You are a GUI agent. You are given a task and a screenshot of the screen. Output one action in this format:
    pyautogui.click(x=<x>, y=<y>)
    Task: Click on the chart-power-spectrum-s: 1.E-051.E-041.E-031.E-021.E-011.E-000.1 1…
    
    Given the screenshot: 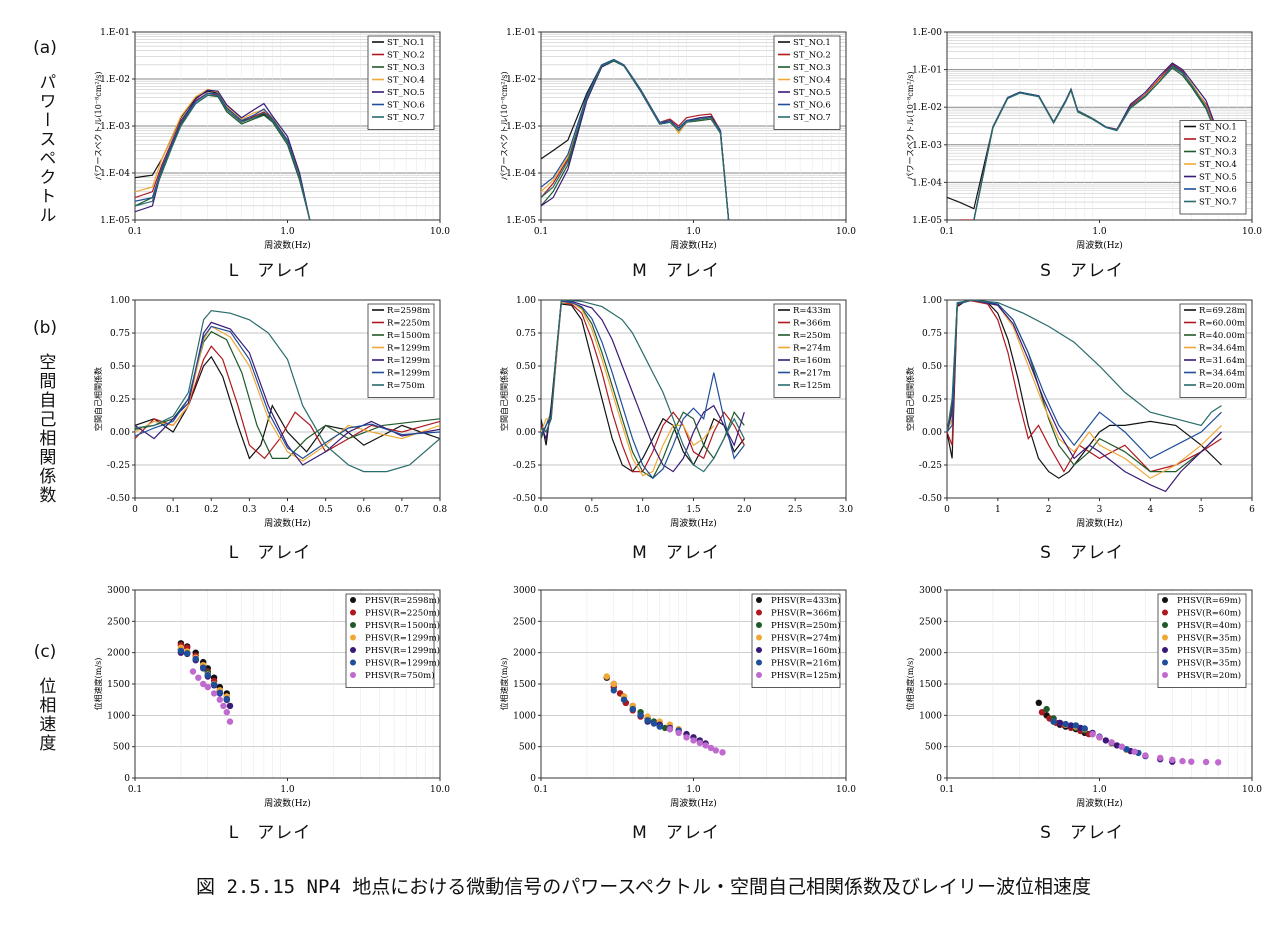 What is the action you would take?
    pyautogui.click(x=1084, y=139)
    